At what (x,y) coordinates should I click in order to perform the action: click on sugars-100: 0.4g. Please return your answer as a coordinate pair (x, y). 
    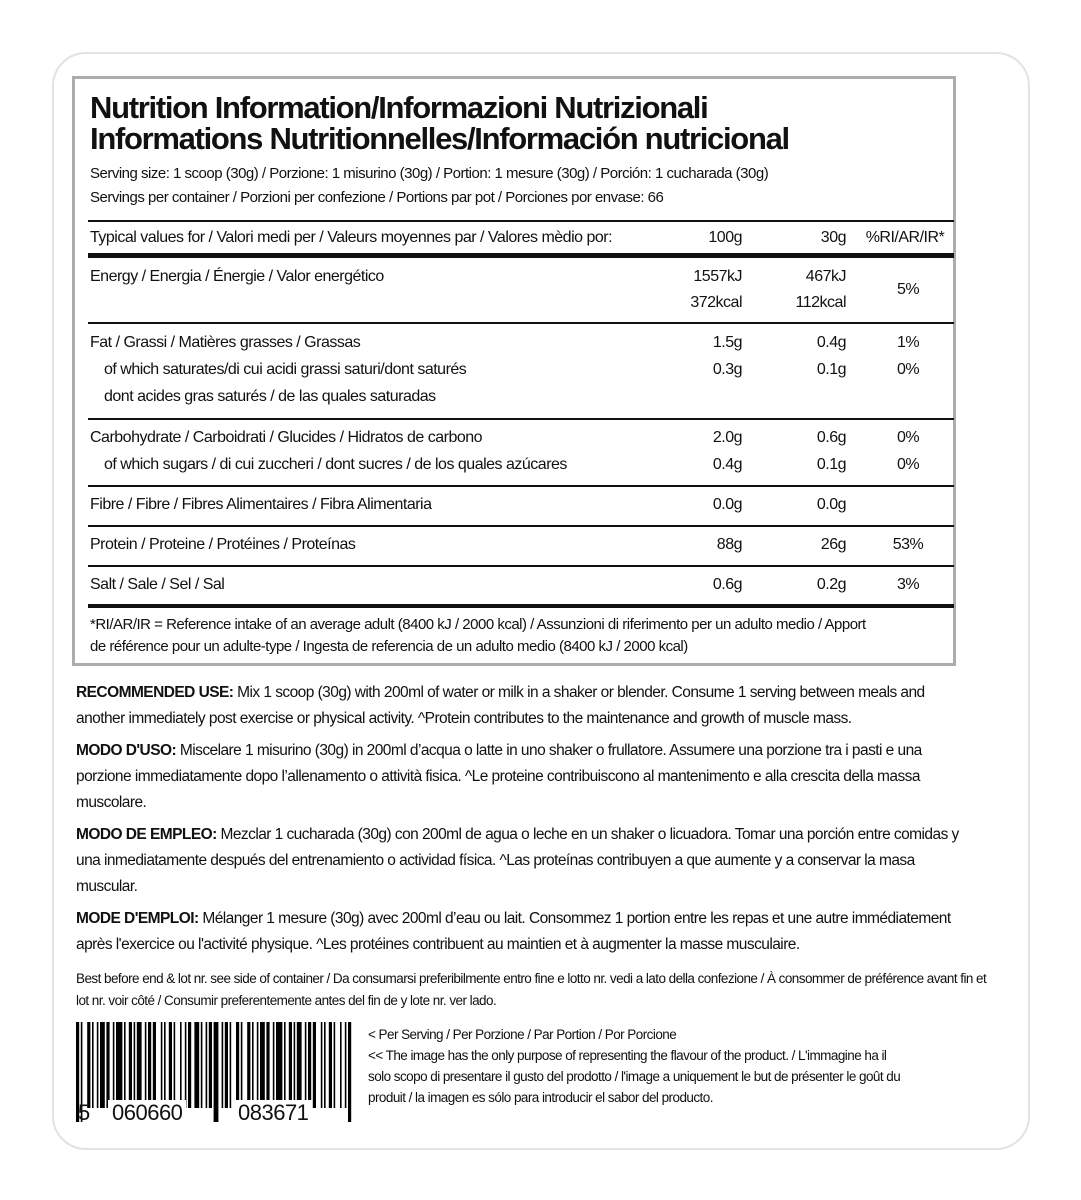
    Looking at the image, I should click on (727, 464).